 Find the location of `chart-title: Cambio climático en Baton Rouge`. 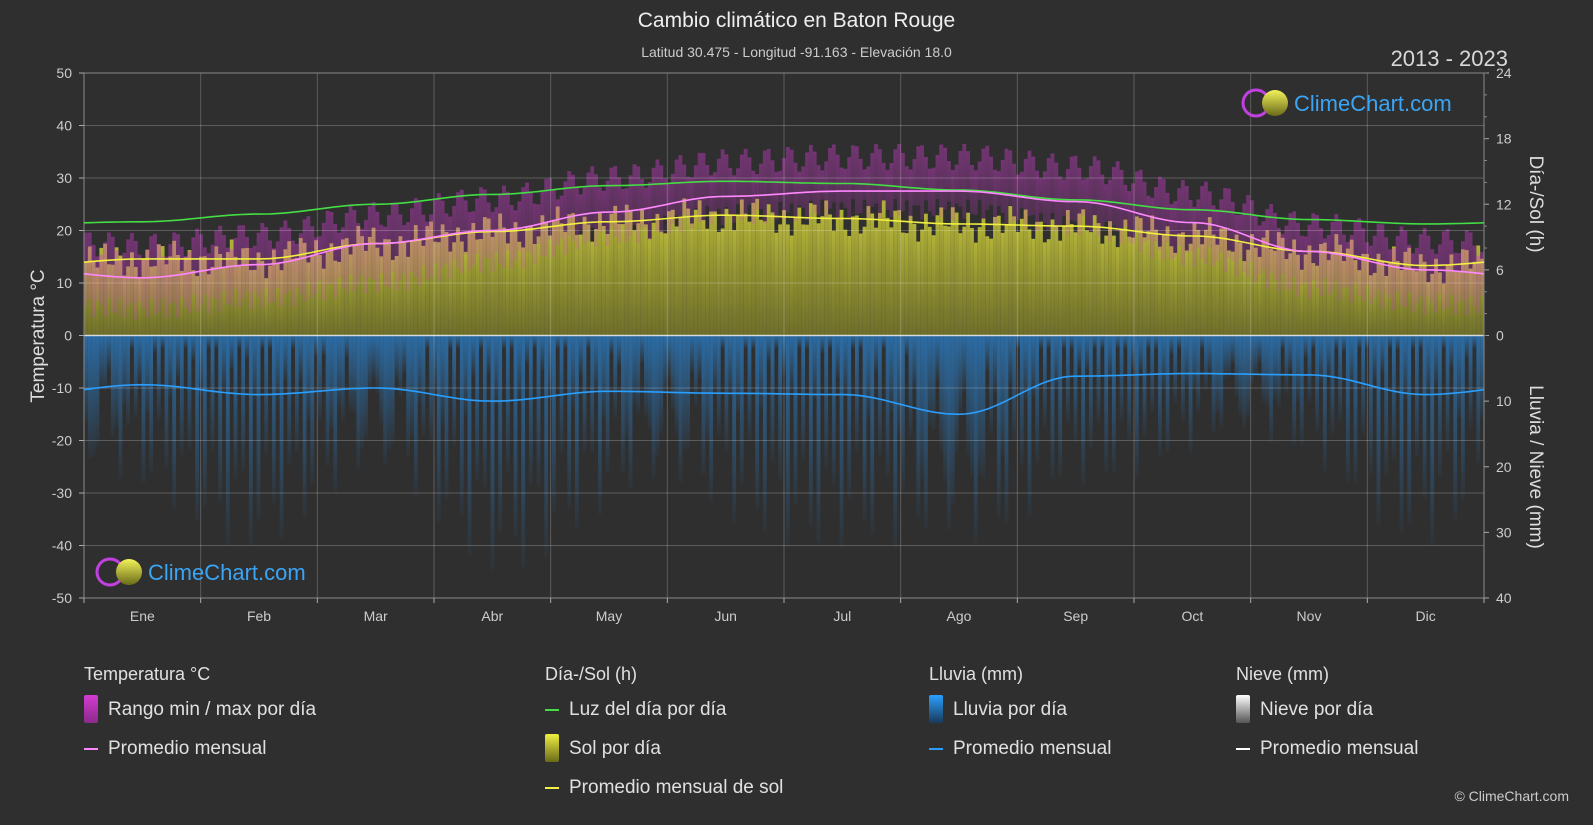

chart-title: Cambio climático en Baton Rouge is located at coordinates (796, 20).